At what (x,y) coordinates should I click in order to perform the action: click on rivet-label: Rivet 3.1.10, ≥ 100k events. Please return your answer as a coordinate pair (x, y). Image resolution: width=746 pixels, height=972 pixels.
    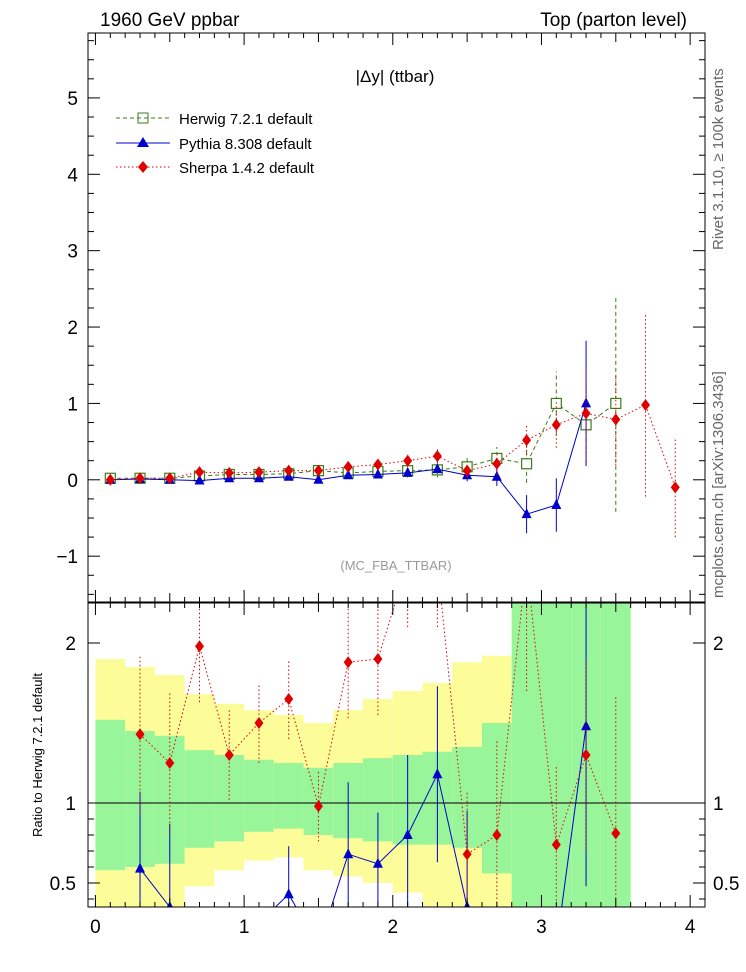
    Looking at the image, I should click on (718, 159).